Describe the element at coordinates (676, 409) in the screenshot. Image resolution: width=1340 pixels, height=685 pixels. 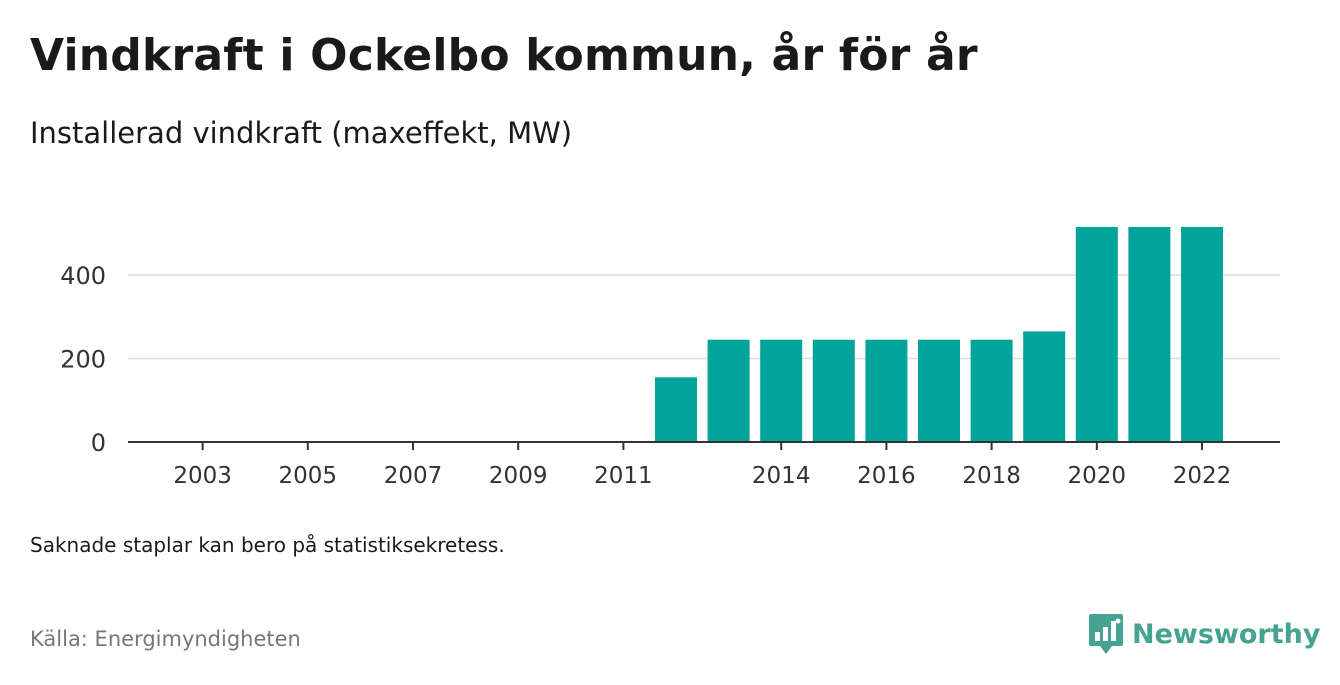
I see `bar-2012` at that location.